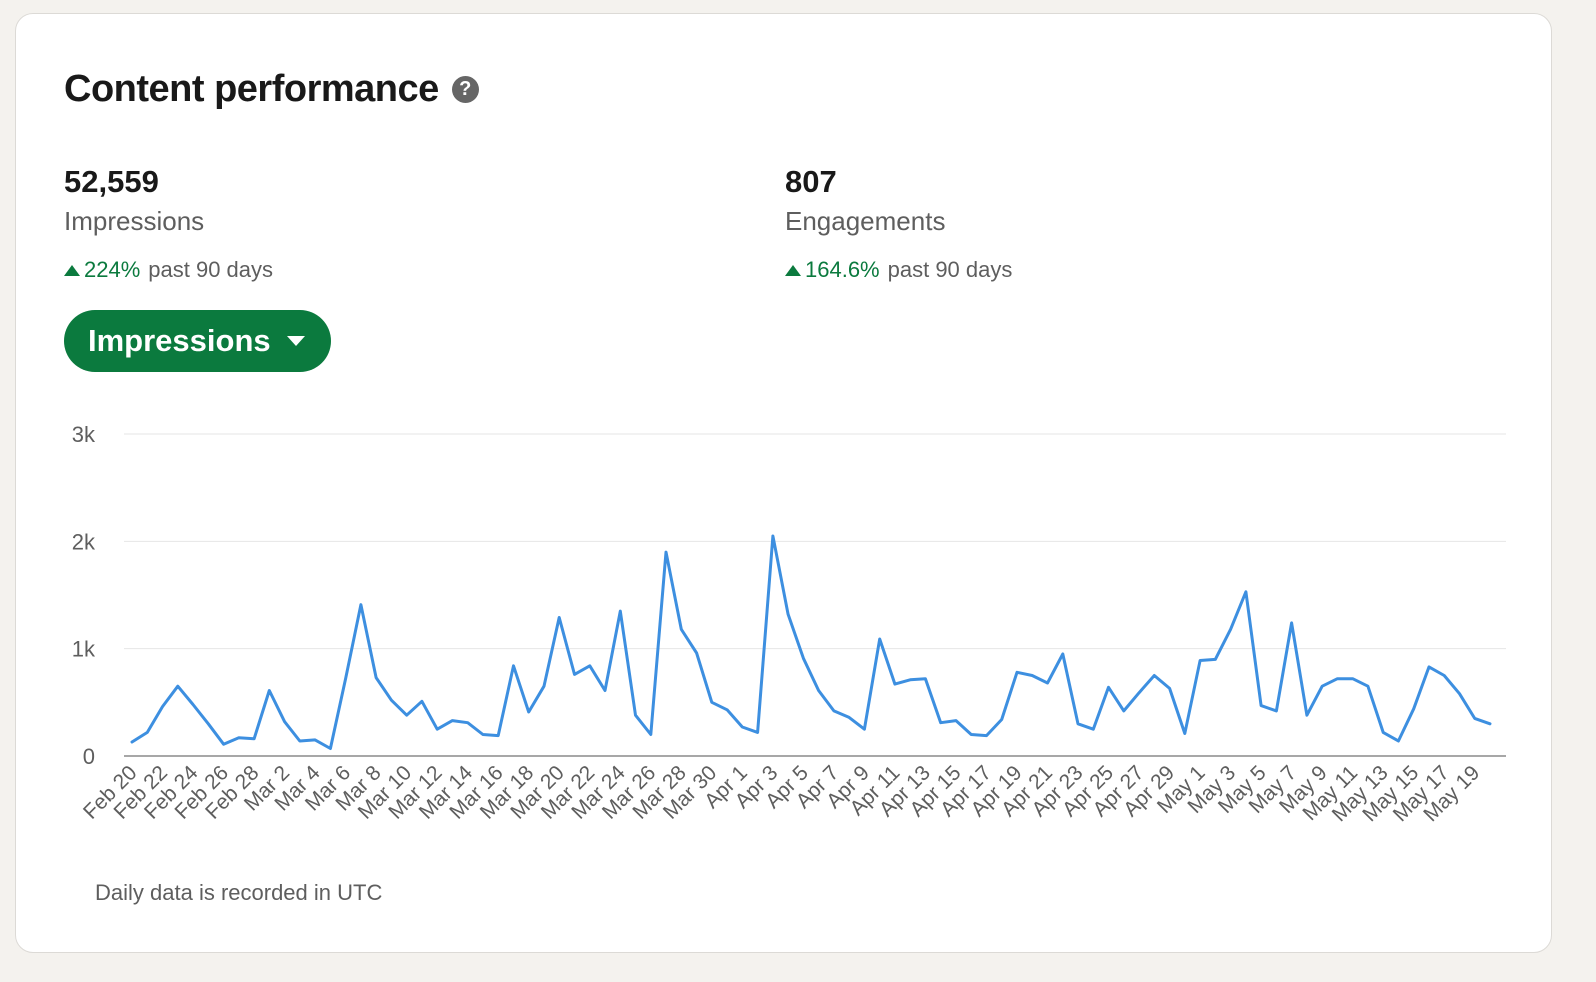 The height and width of the screenshot is (982, 1596). I want to click on question-circle-icon: ?, so click(465, 89).